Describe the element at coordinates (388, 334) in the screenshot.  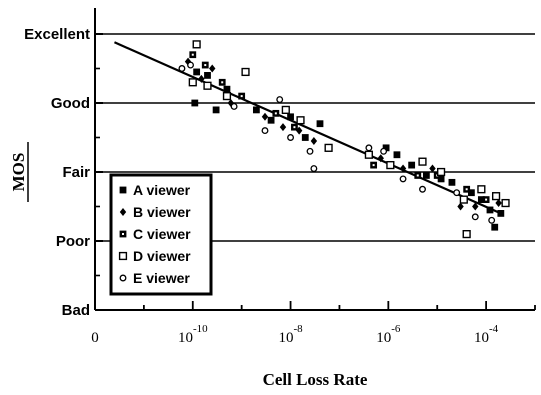
I see `x-tick-label: 10⁻⁶` at that location.